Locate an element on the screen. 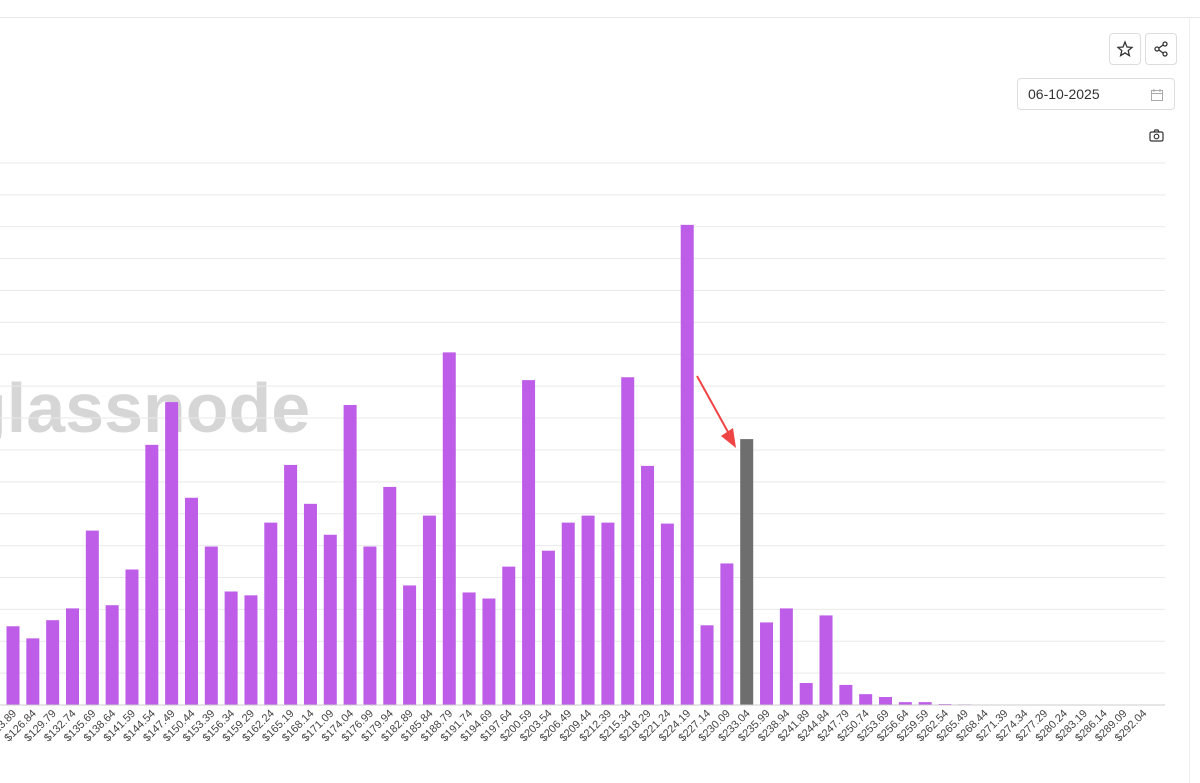 The height and width of the screenshot is (783, 1200). arrow-shaft is located at coordinates (712, 404).